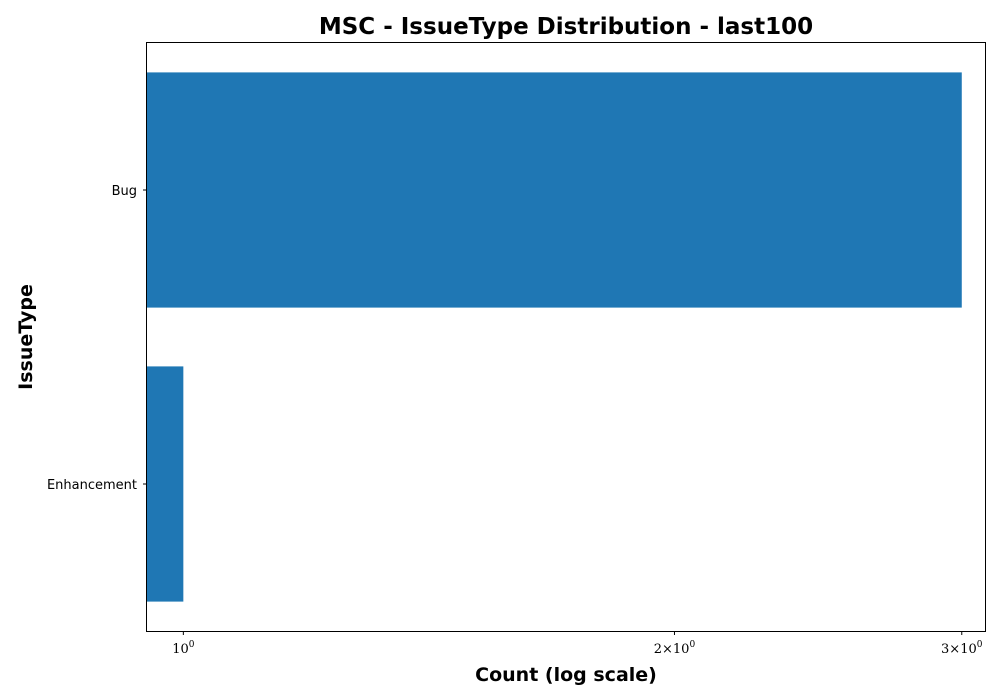  I want to click on y-axis: Bug Enhancement, so click(97, 338).